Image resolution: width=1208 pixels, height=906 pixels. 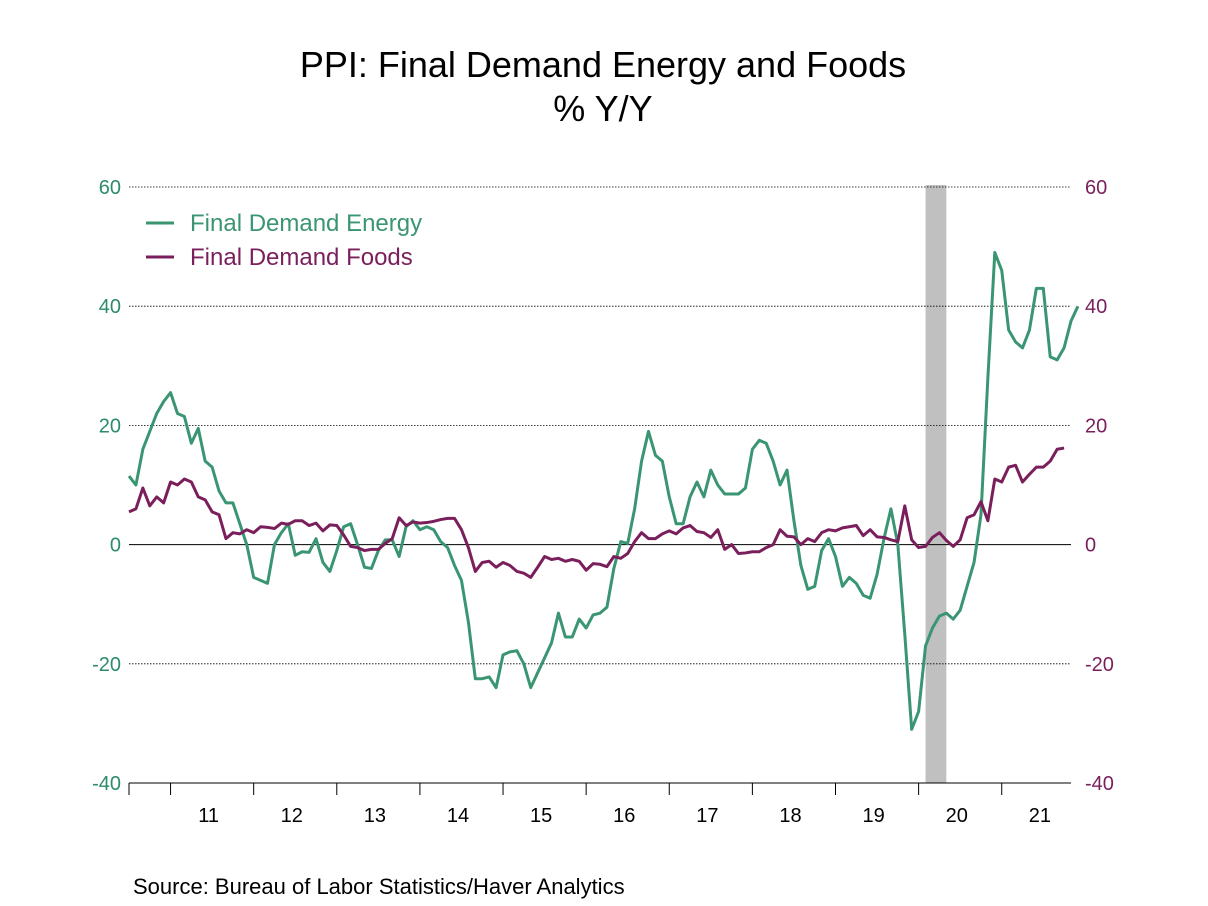 I want to click on legend: Final Demand Energy Final Demand Foods, so click(x=284, y=240).